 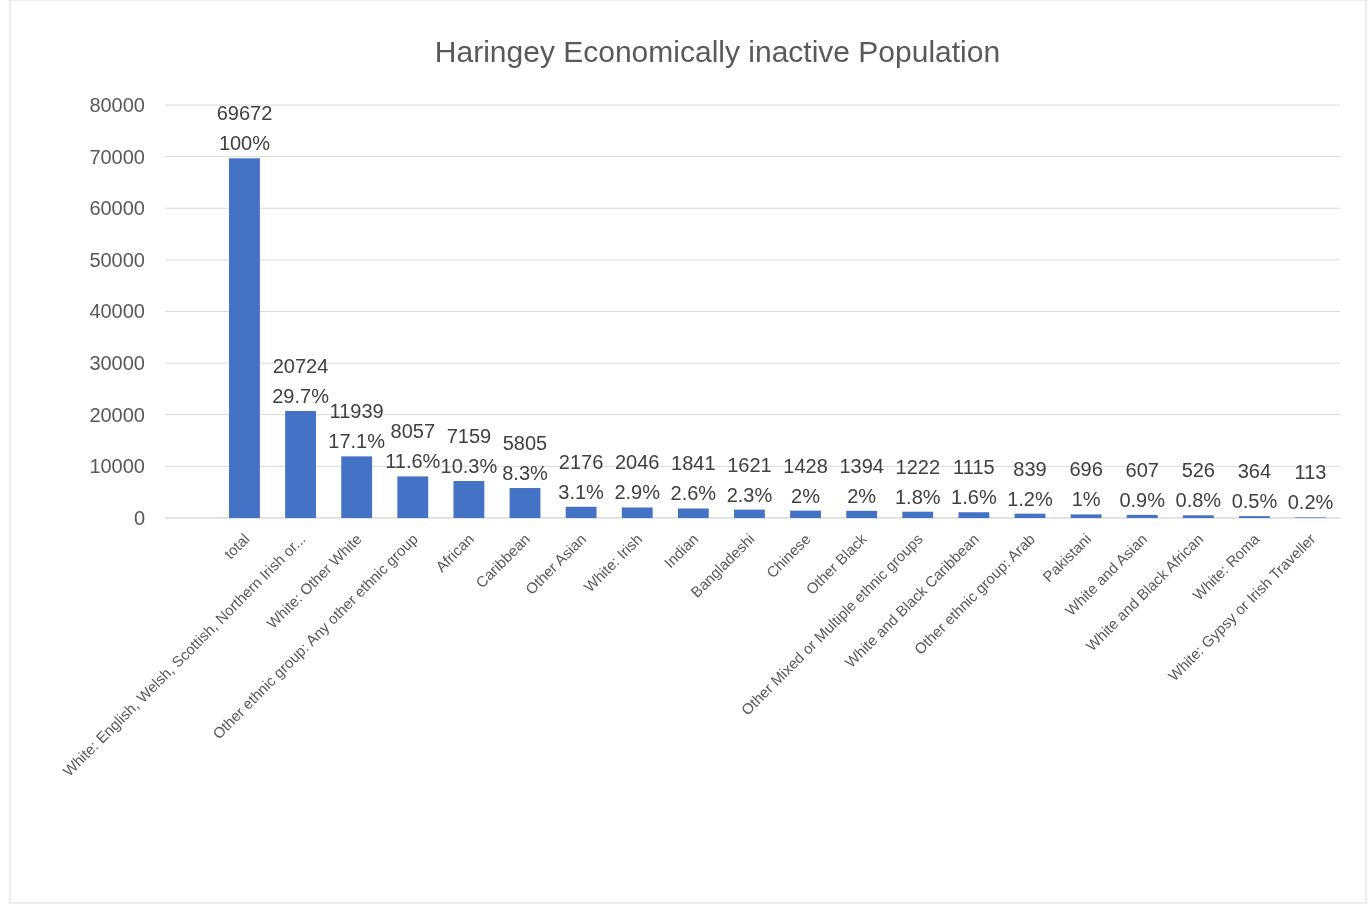 What do you see at coordinates (300, 366) in the screenshot?
I see `data-label: 20724` at bounding box center [300, 366].